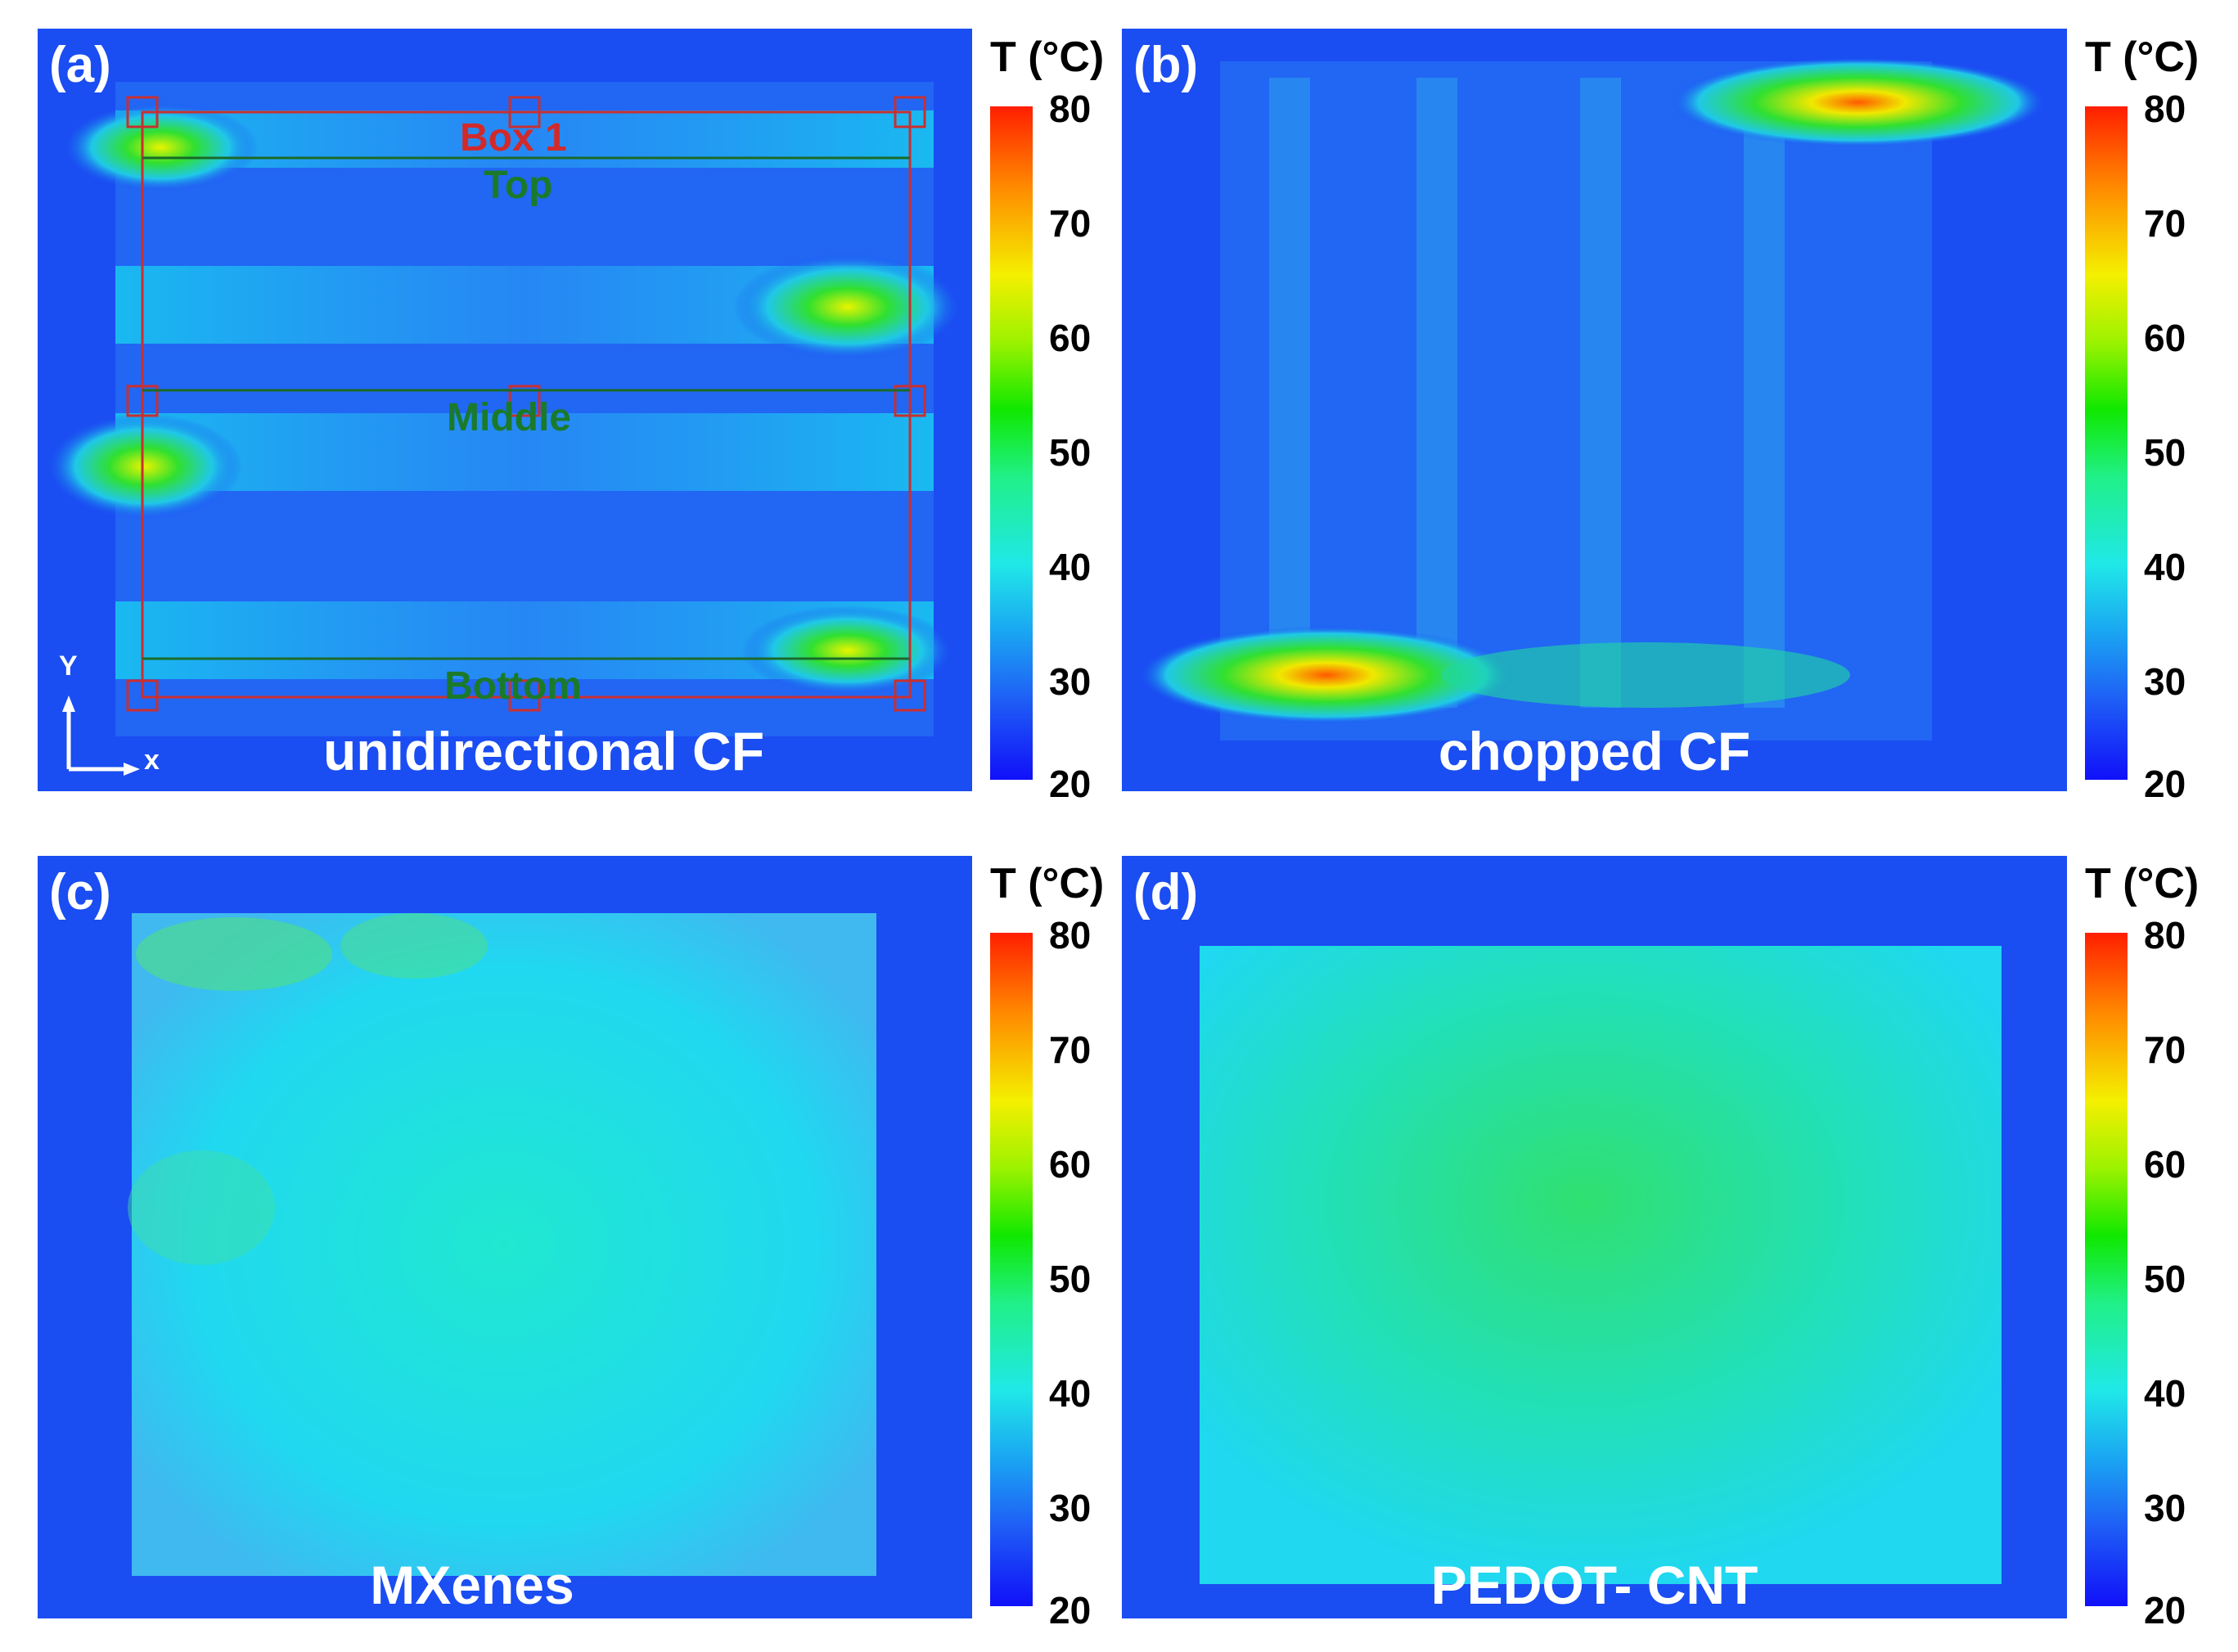 This screenshot has height=1652, width=2238. Describe the element at coordinates (68, 666) in the screenshot. I see `y-axis-label: Y` at that location.